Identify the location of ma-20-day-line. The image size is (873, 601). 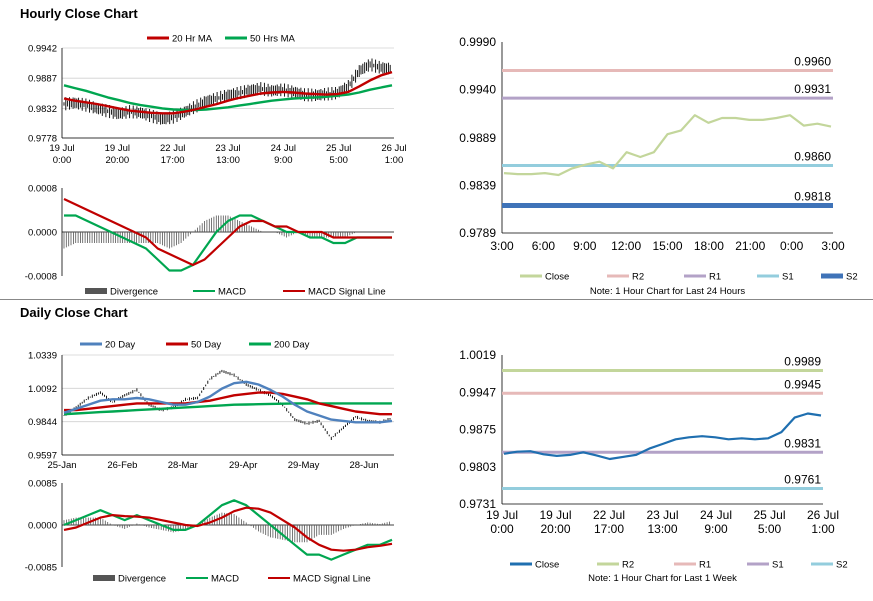
(228, 402).